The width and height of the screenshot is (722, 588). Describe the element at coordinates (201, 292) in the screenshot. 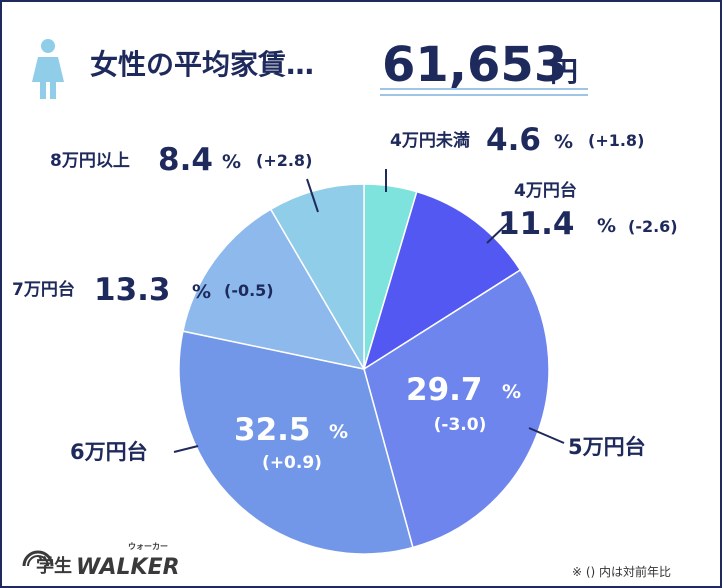

I see `slice-pct-7: %` at that location.